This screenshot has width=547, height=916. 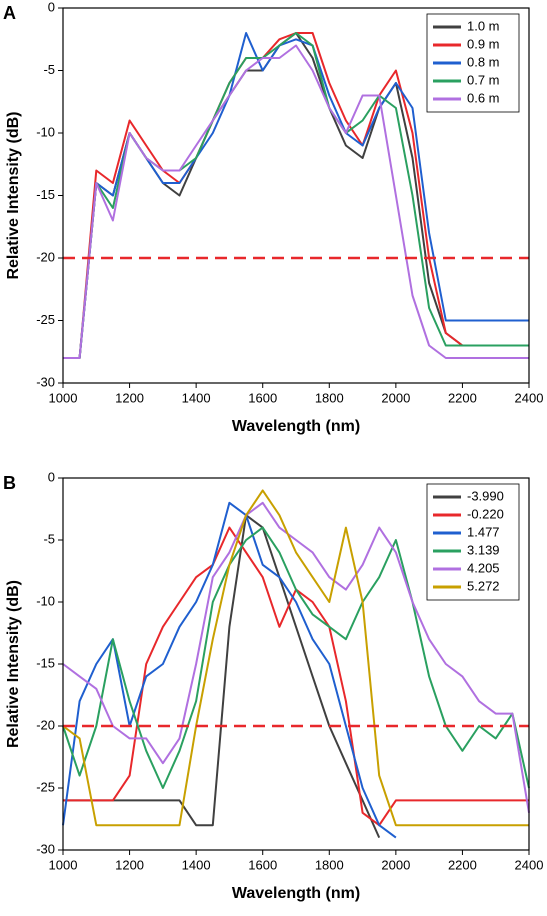 What do you see at coordinates (483, 61) in the screenshot?
I see `legend-label: 0.8 m` at bounding box center [483, 61].